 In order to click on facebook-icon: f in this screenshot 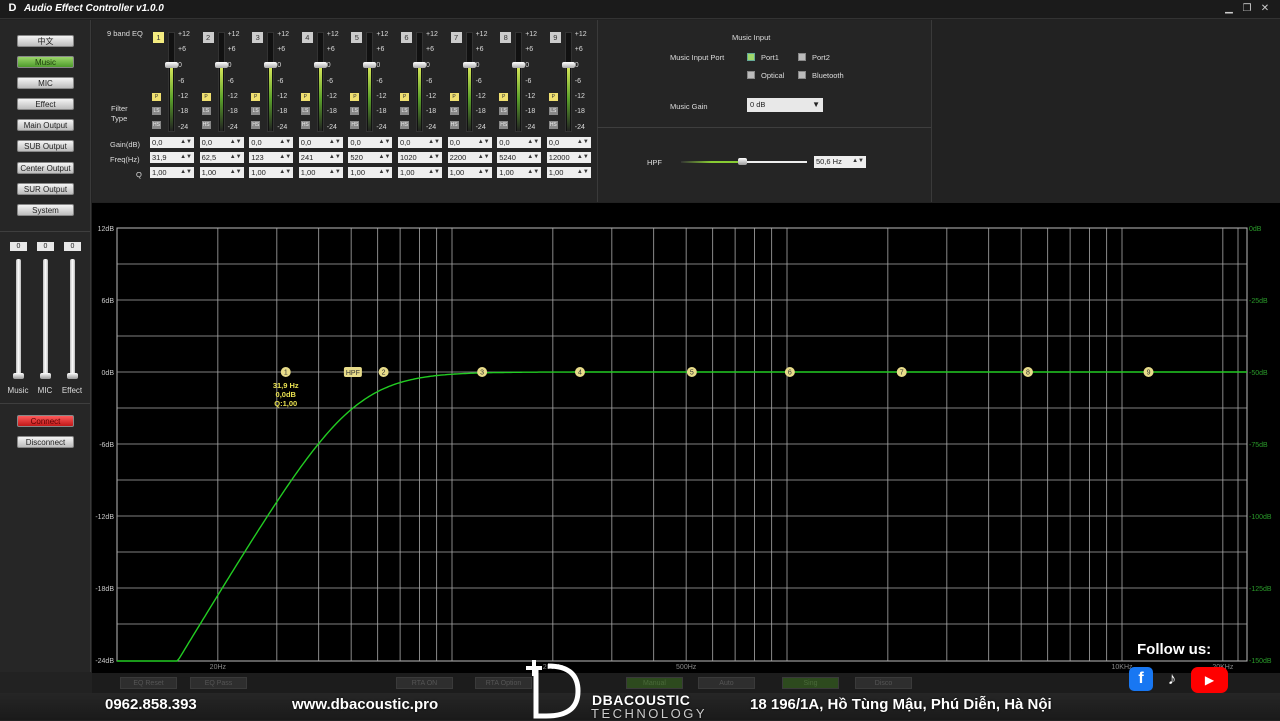, I will do `click(1141, 679)`.